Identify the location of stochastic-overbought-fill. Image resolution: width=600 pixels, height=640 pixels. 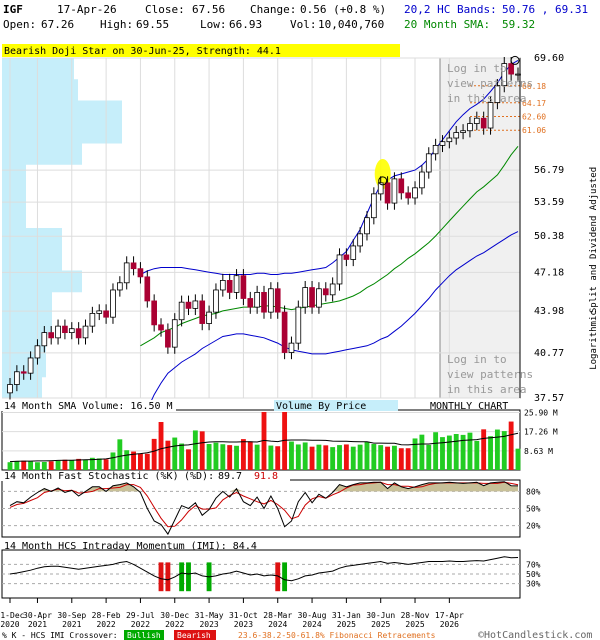
(264, 486).